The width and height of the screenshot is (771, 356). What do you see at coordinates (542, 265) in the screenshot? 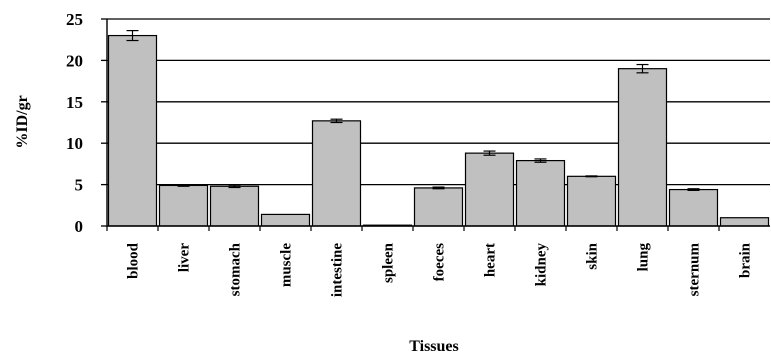
I see `x-label-kidney: kidney` at bounding box center [542, 265].